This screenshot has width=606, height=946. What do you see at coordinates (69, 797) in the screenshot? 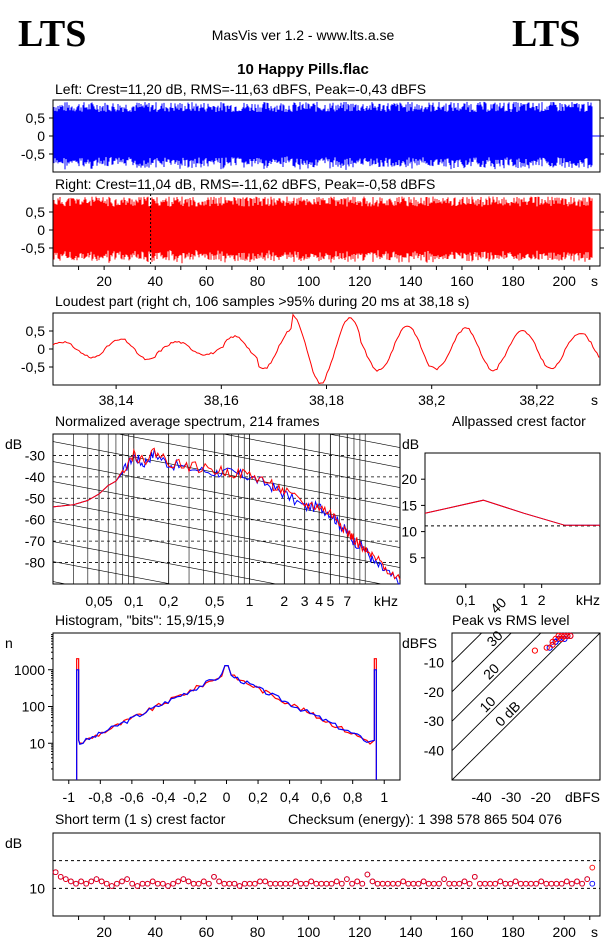
I see `histogram-x-tick-label: -1` at bounding box center [69, 797].